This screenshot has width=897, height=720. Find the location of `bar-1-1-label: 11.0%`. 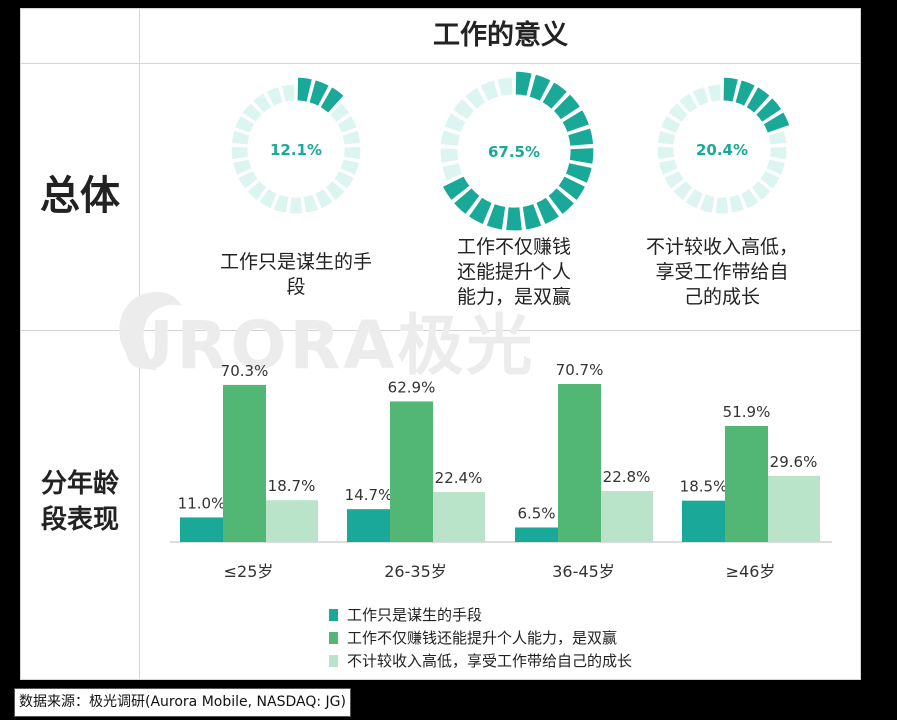

bar-1-1-label: 11.0% is located at coordinates (202, 503).